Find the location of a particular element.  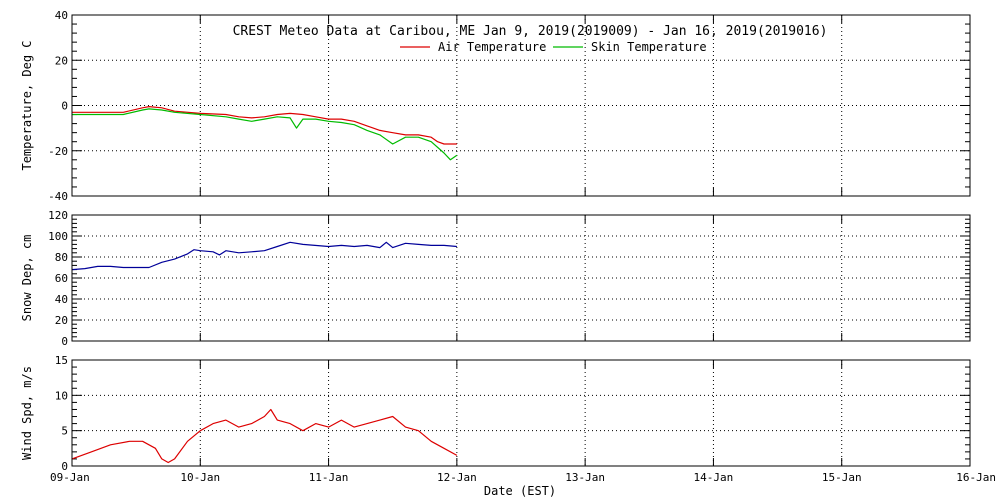

legend-label: Skin Temperature is located at coordinates (649, 47).